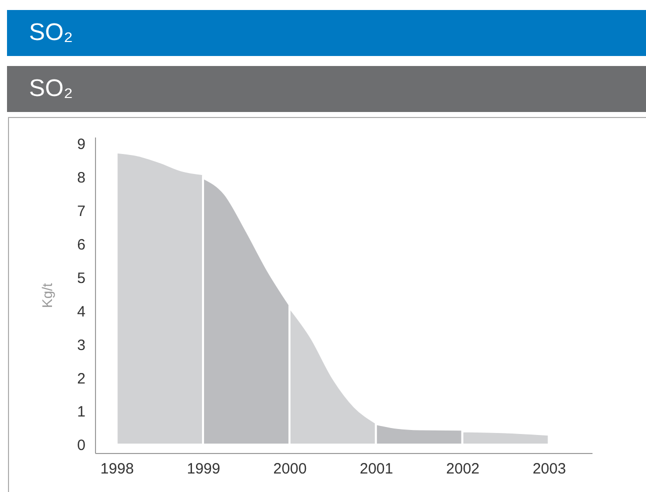  Describe the element at coordinates (117, 469) in the screenshot. I see `x-tick-label: 1998` at that location.